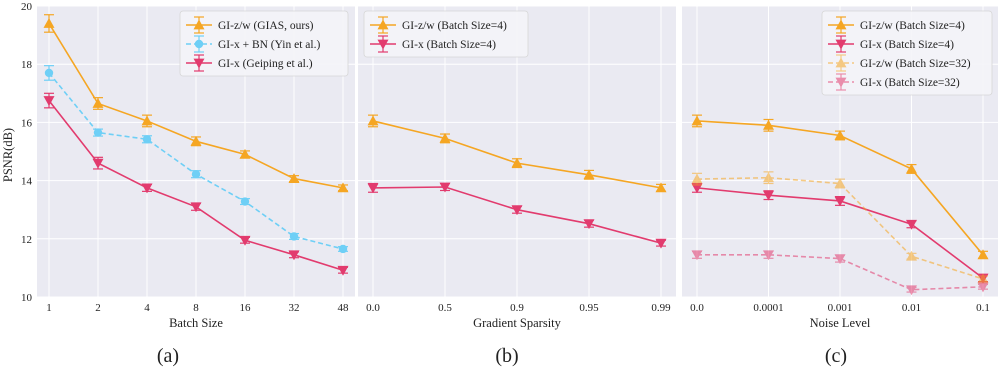  I want to click on series-line, so click(840, 272).